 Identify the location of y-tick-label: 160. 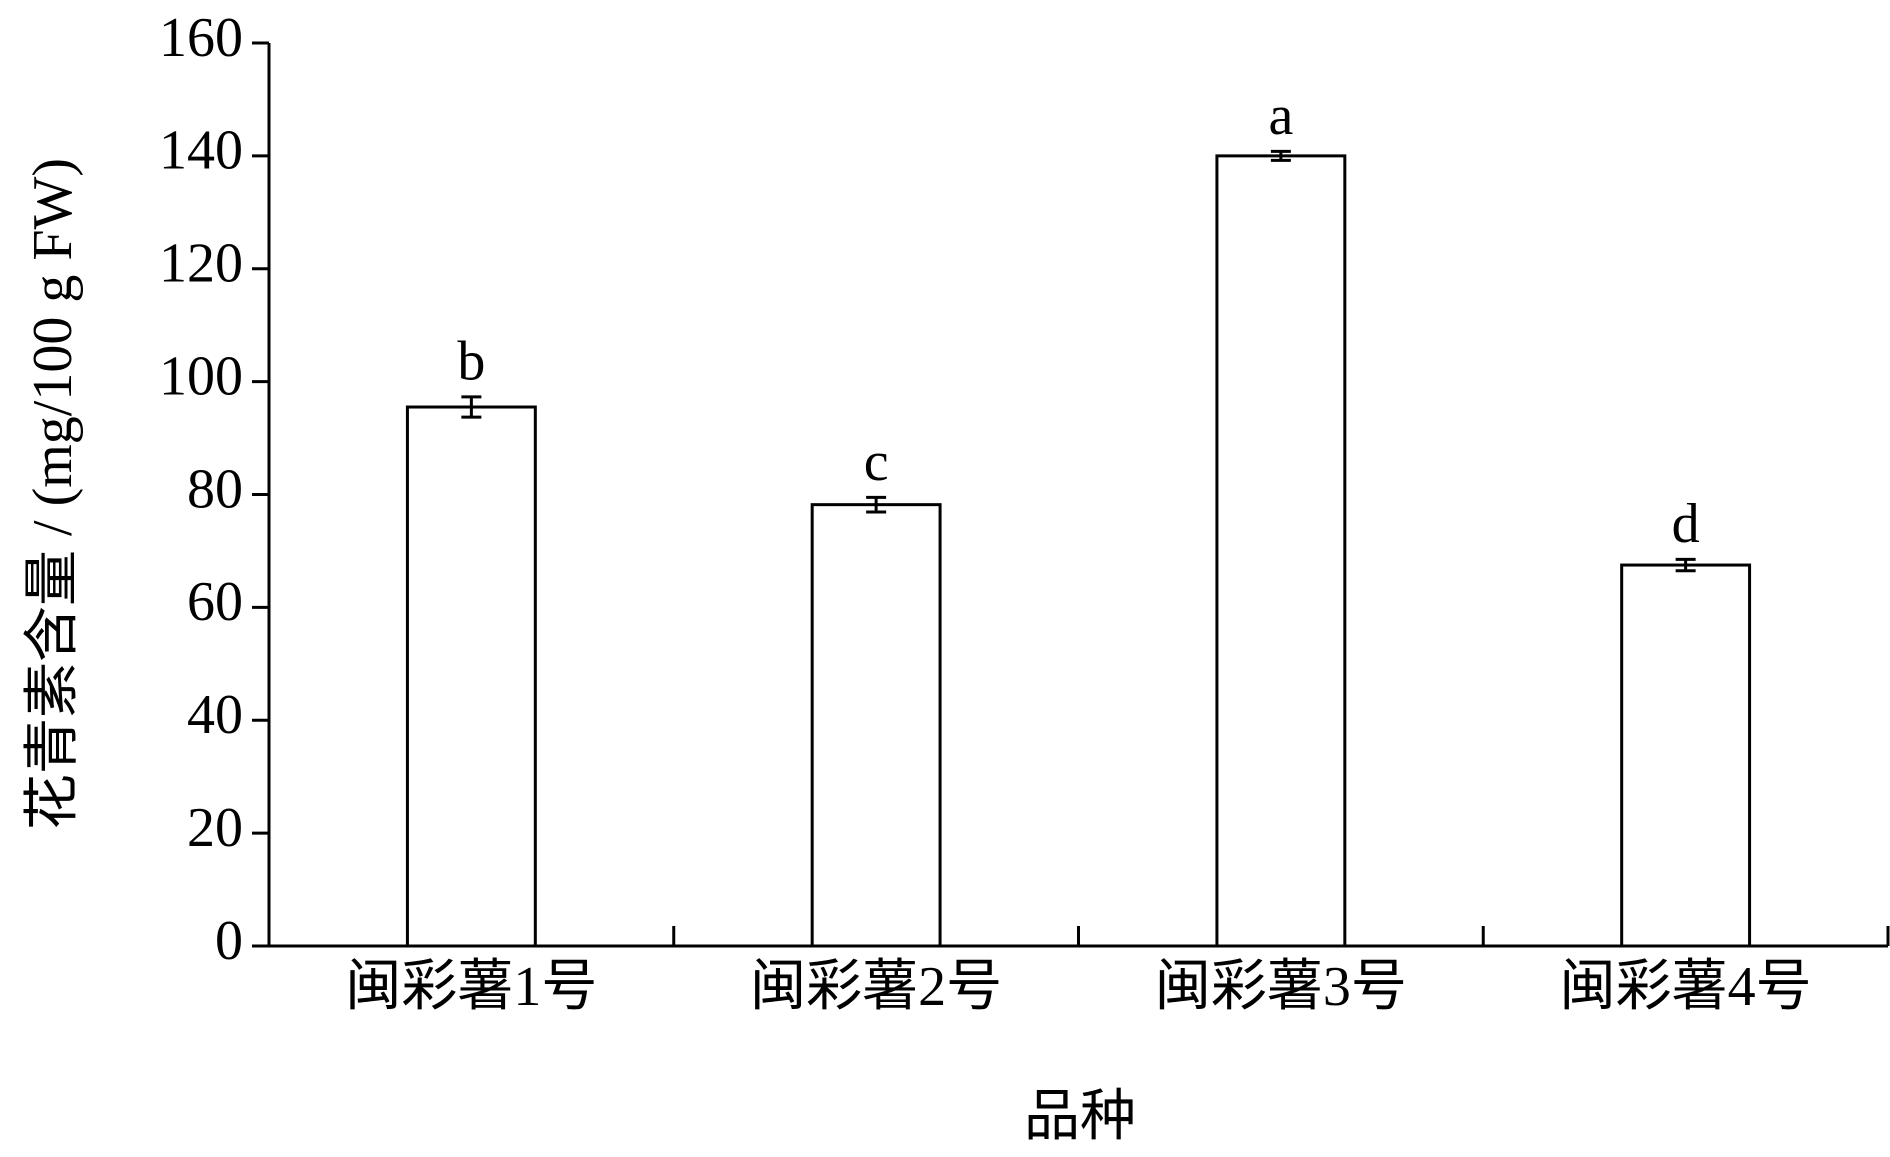
(201, 38).